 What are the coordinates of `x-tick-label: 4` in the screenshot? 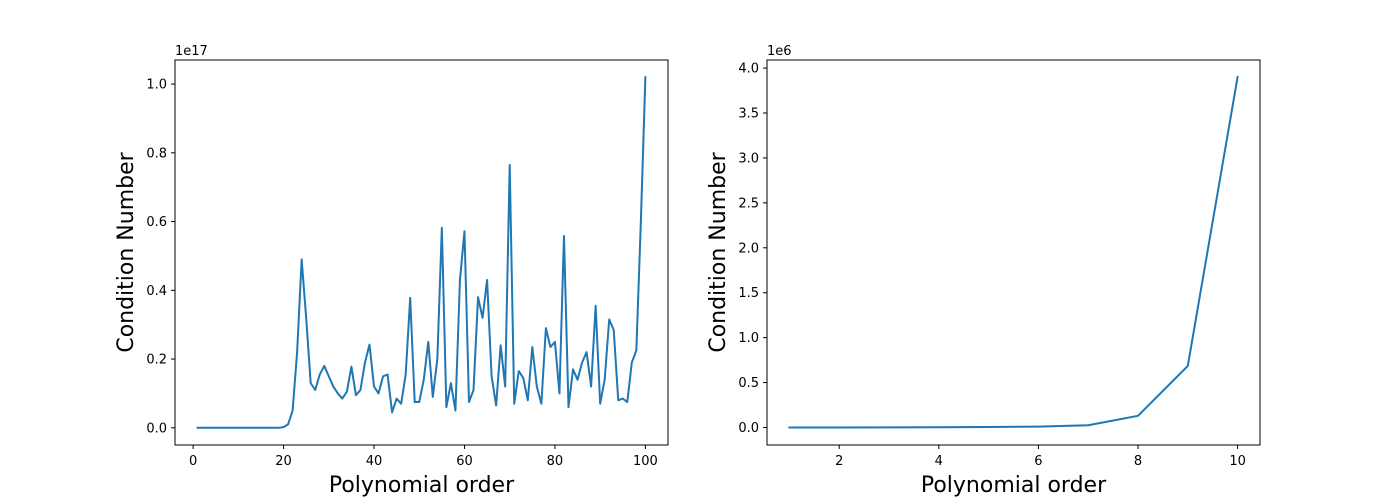 It's located at (939, 461).